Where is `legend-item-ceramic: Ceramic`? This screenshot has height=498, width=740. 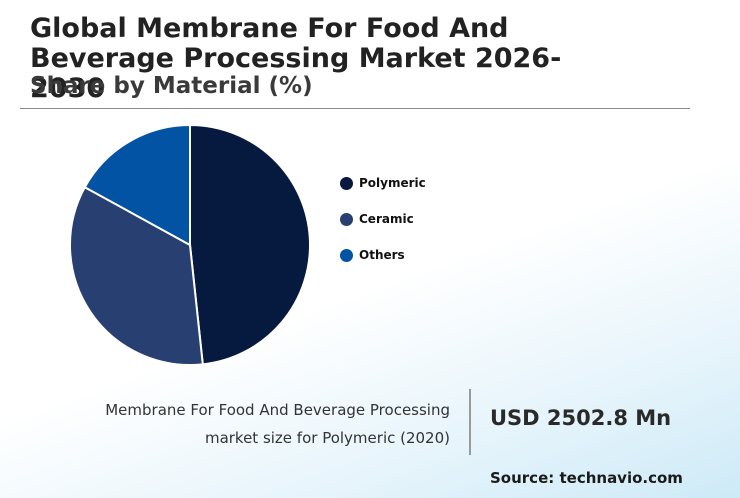
legend-item-ceramic: Ceramic is located at coordinates (383, 219).